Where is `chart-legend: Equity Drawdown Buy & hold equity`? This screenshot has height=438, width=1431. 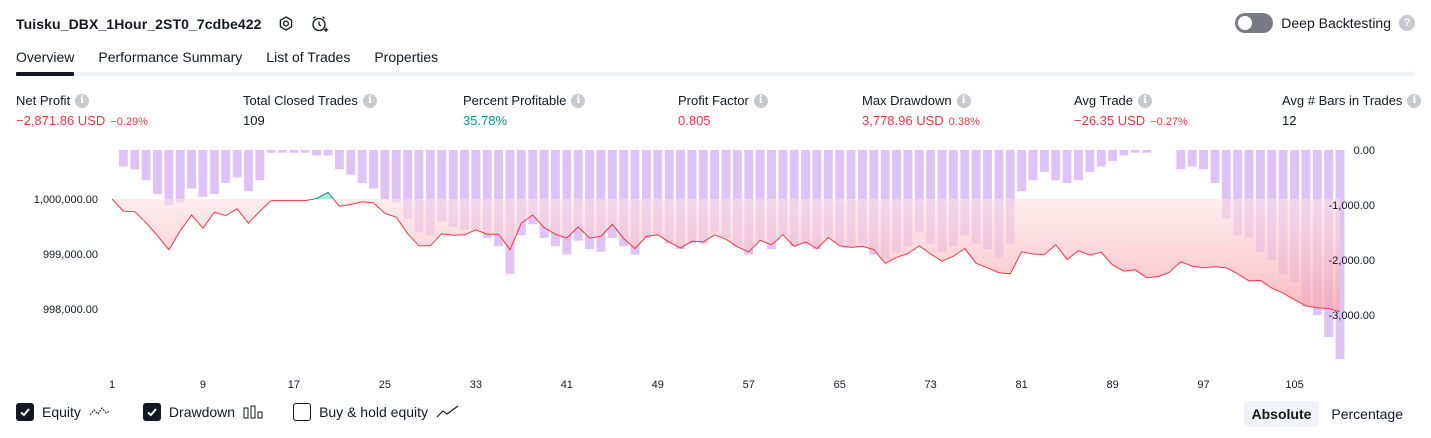
chart-legend: Equity Drawdown Buy & hold equity is located at coordinates (238, 412).